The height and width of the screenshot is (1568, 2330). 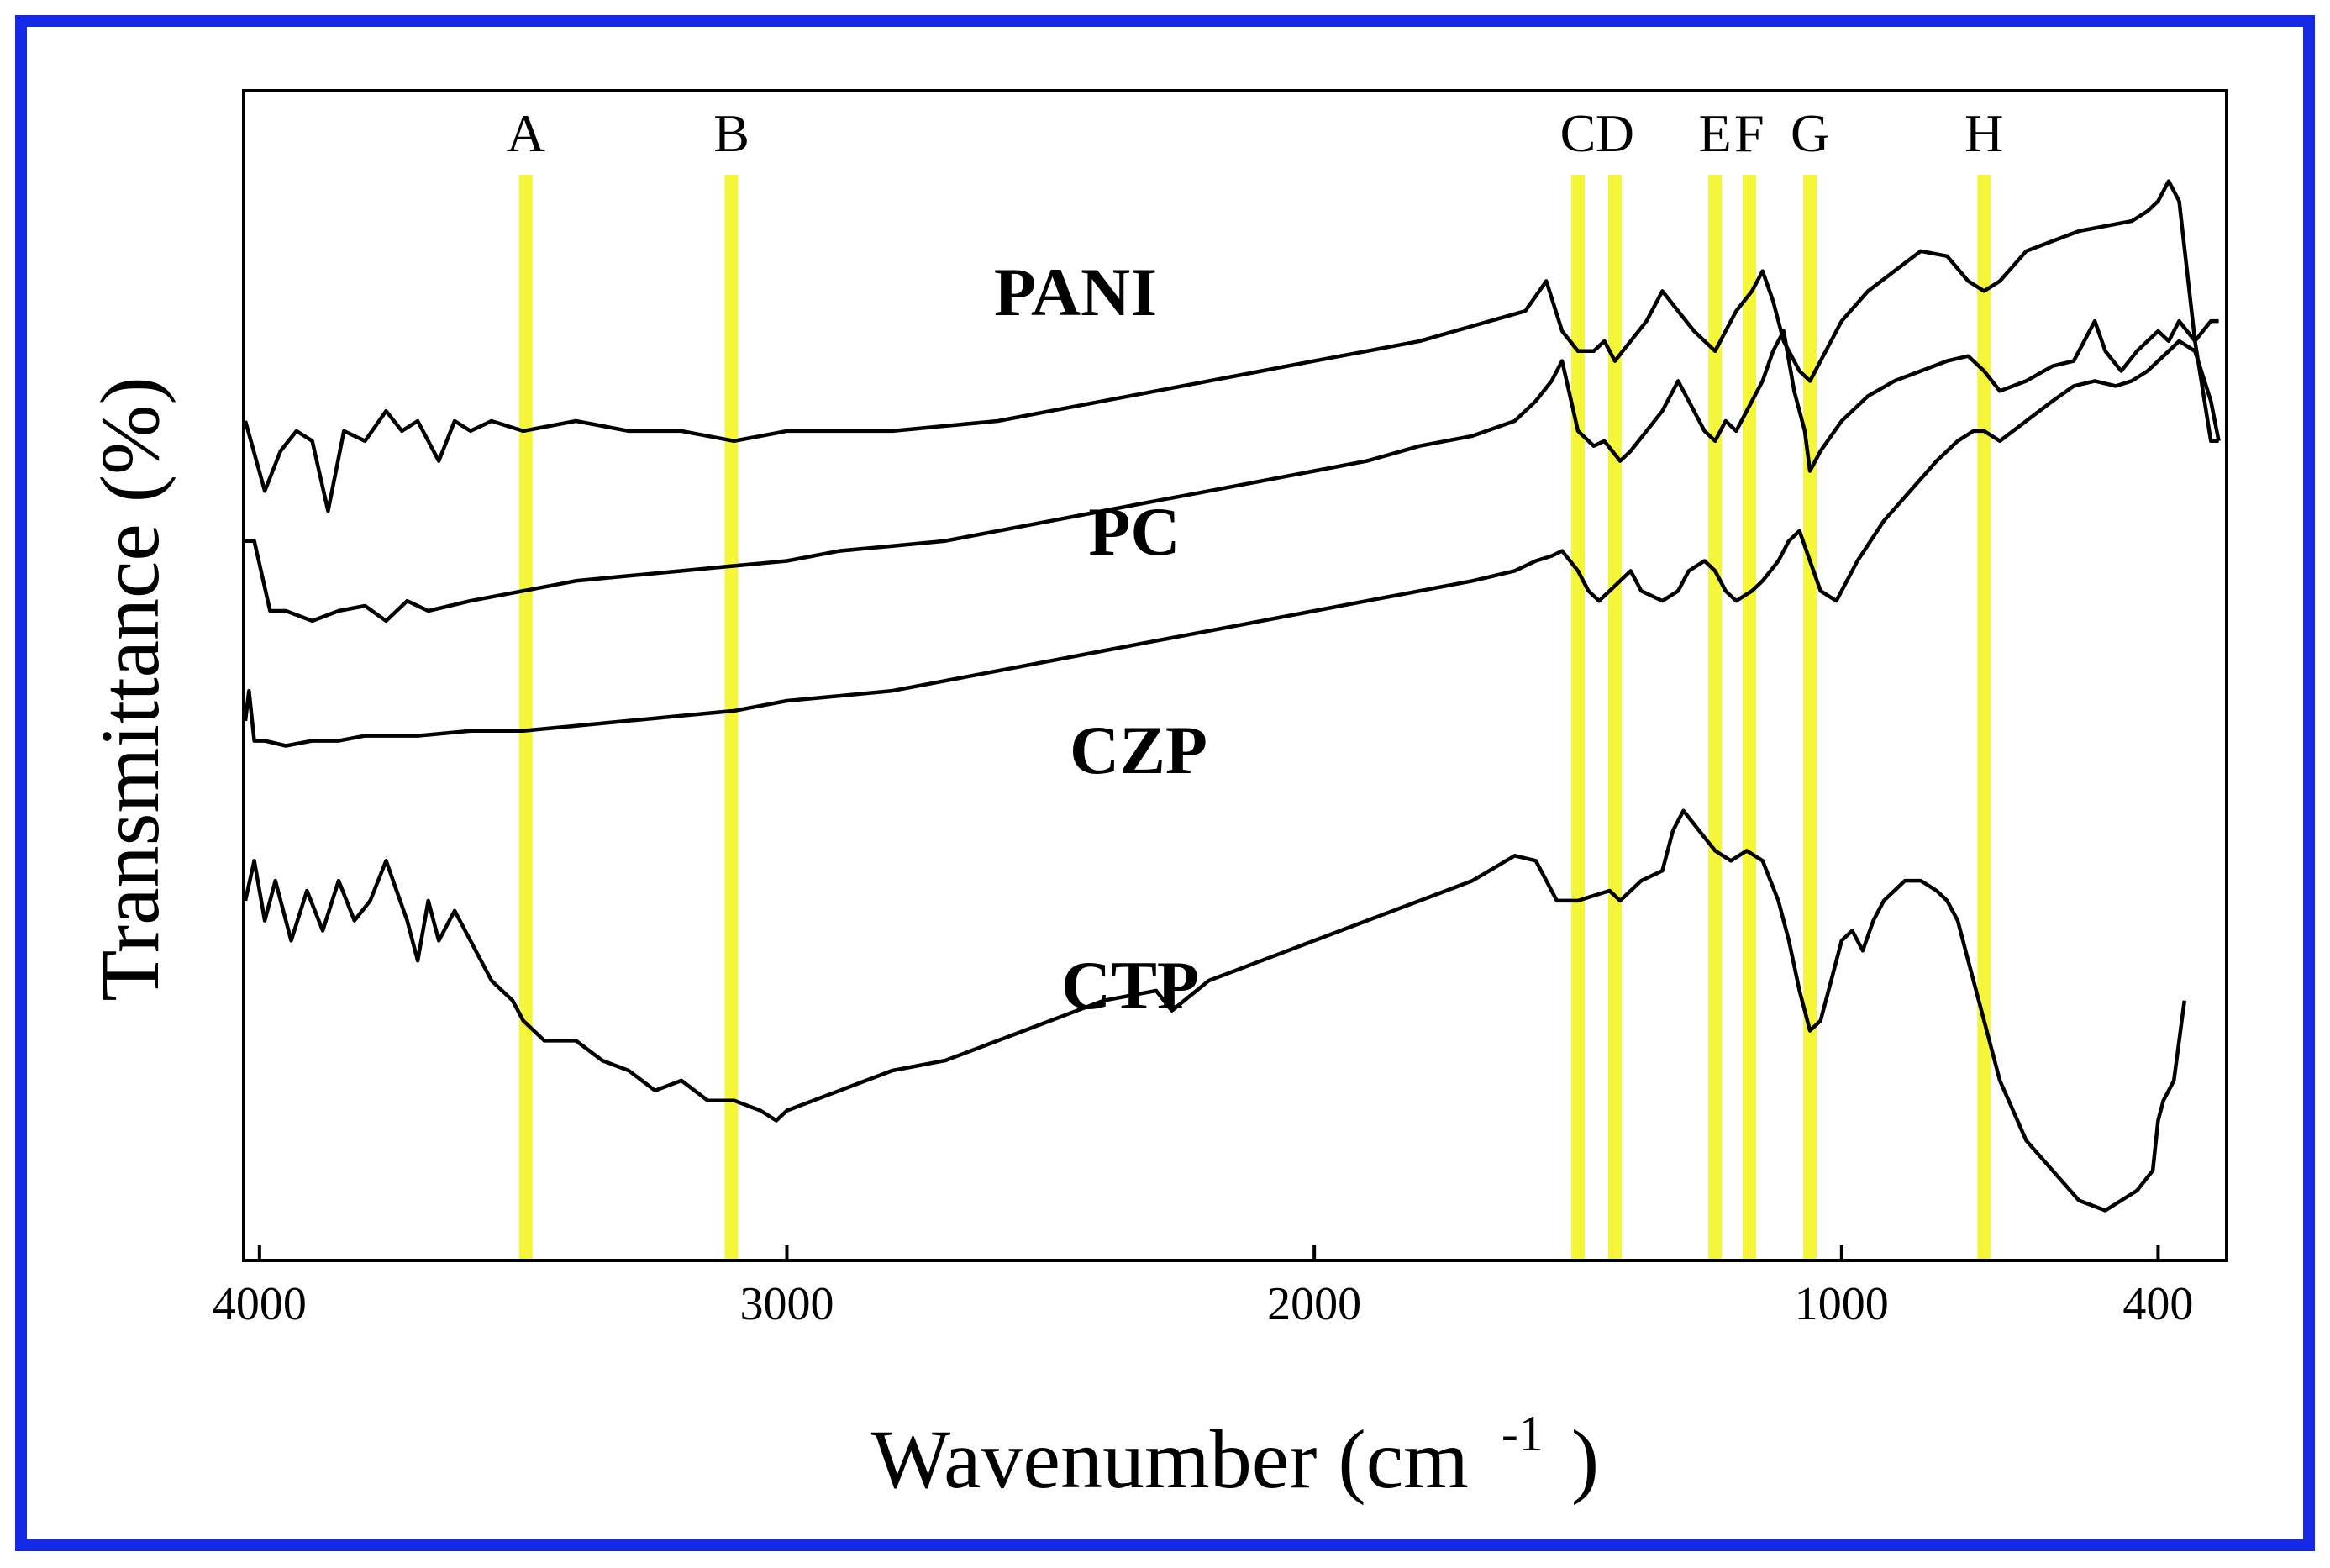 I want to click on band-label-g: G, so click(x=1810, y=133).